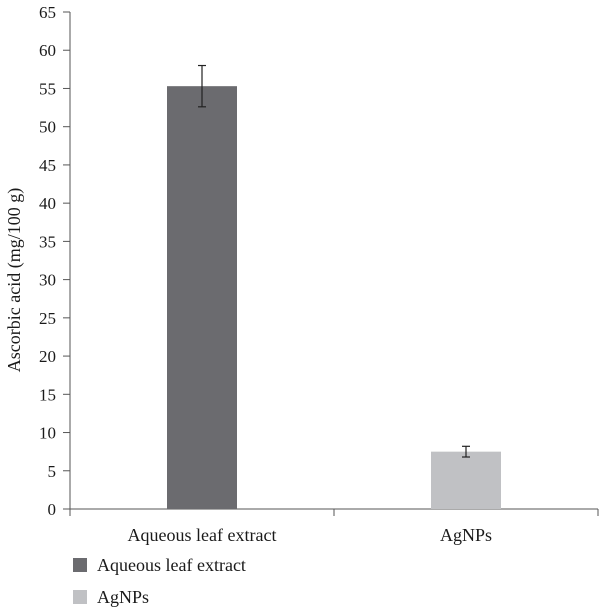 This screenshot has height=612, width=600. Describe the element at coordinates (47, 203) in the screenshot. I see `y-tick-label: 40` at that location.